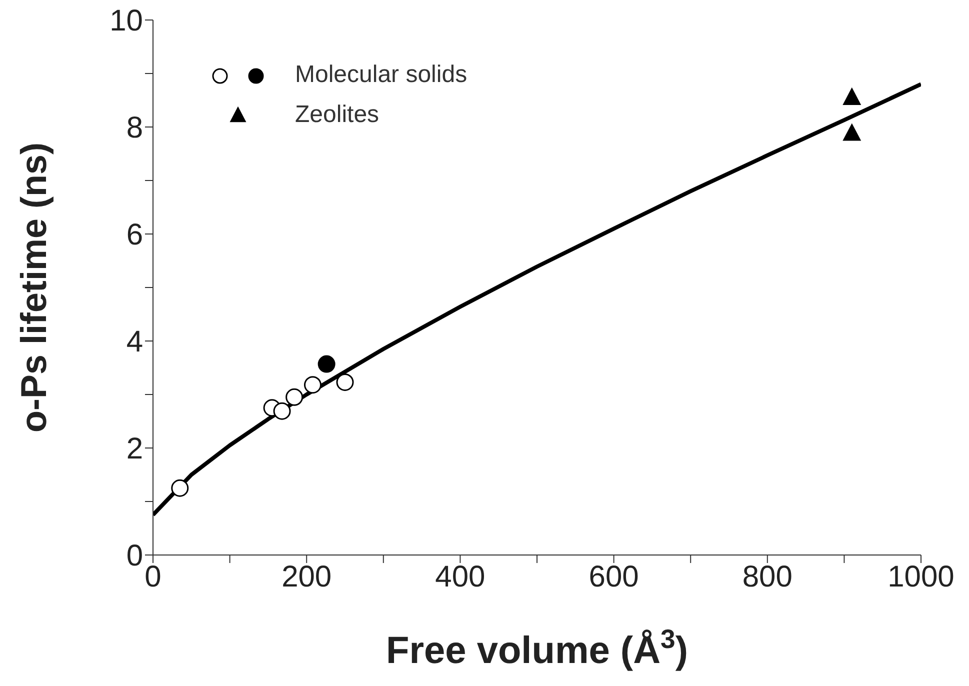  I want to click on x-tick-label: 800, so click(767, 577).